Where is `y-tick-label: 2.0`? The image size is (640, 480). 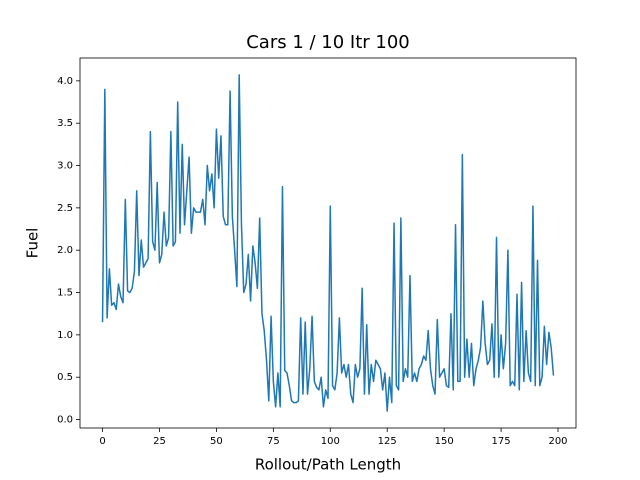
y-tick-label: 2.0 is located at coordinates (65, 250).